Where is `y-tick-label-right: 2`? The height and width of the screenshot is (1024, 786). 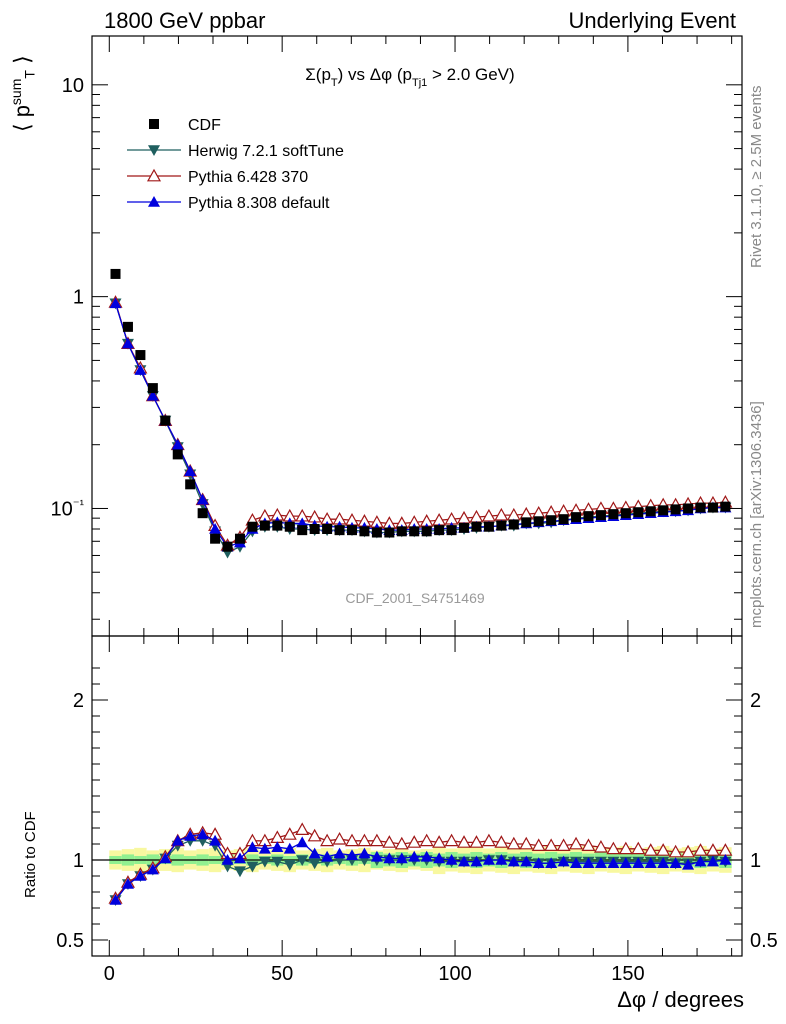
y-tick-label-right: 2 is located at coordinates (755, 701).